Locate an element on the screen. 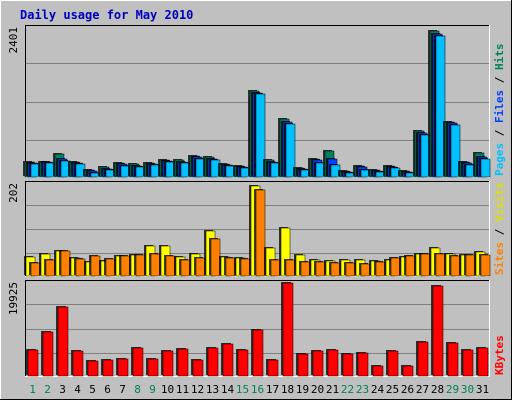  legend-label-hits: Hits is located at coordinates (499, 57).